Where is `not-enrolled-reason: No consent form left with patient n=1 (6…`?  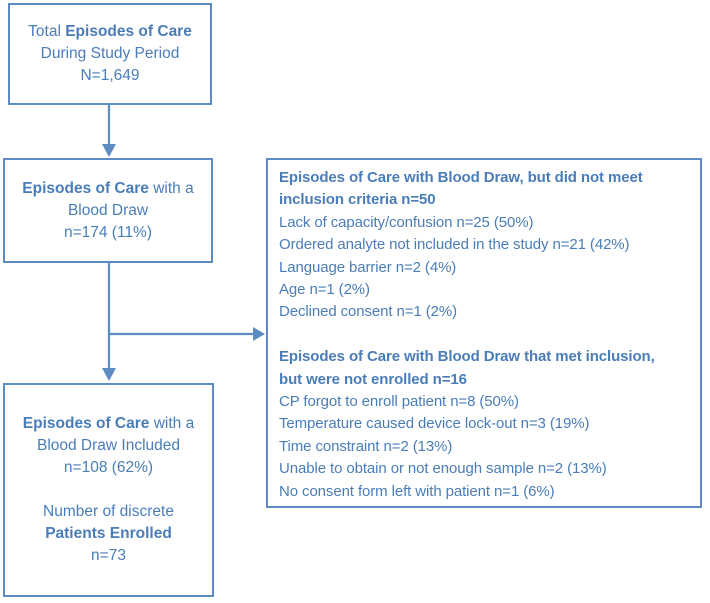 not-enrolled-reason: No consent form left with patient n=1 (6… is located at coordinates (417, 491).